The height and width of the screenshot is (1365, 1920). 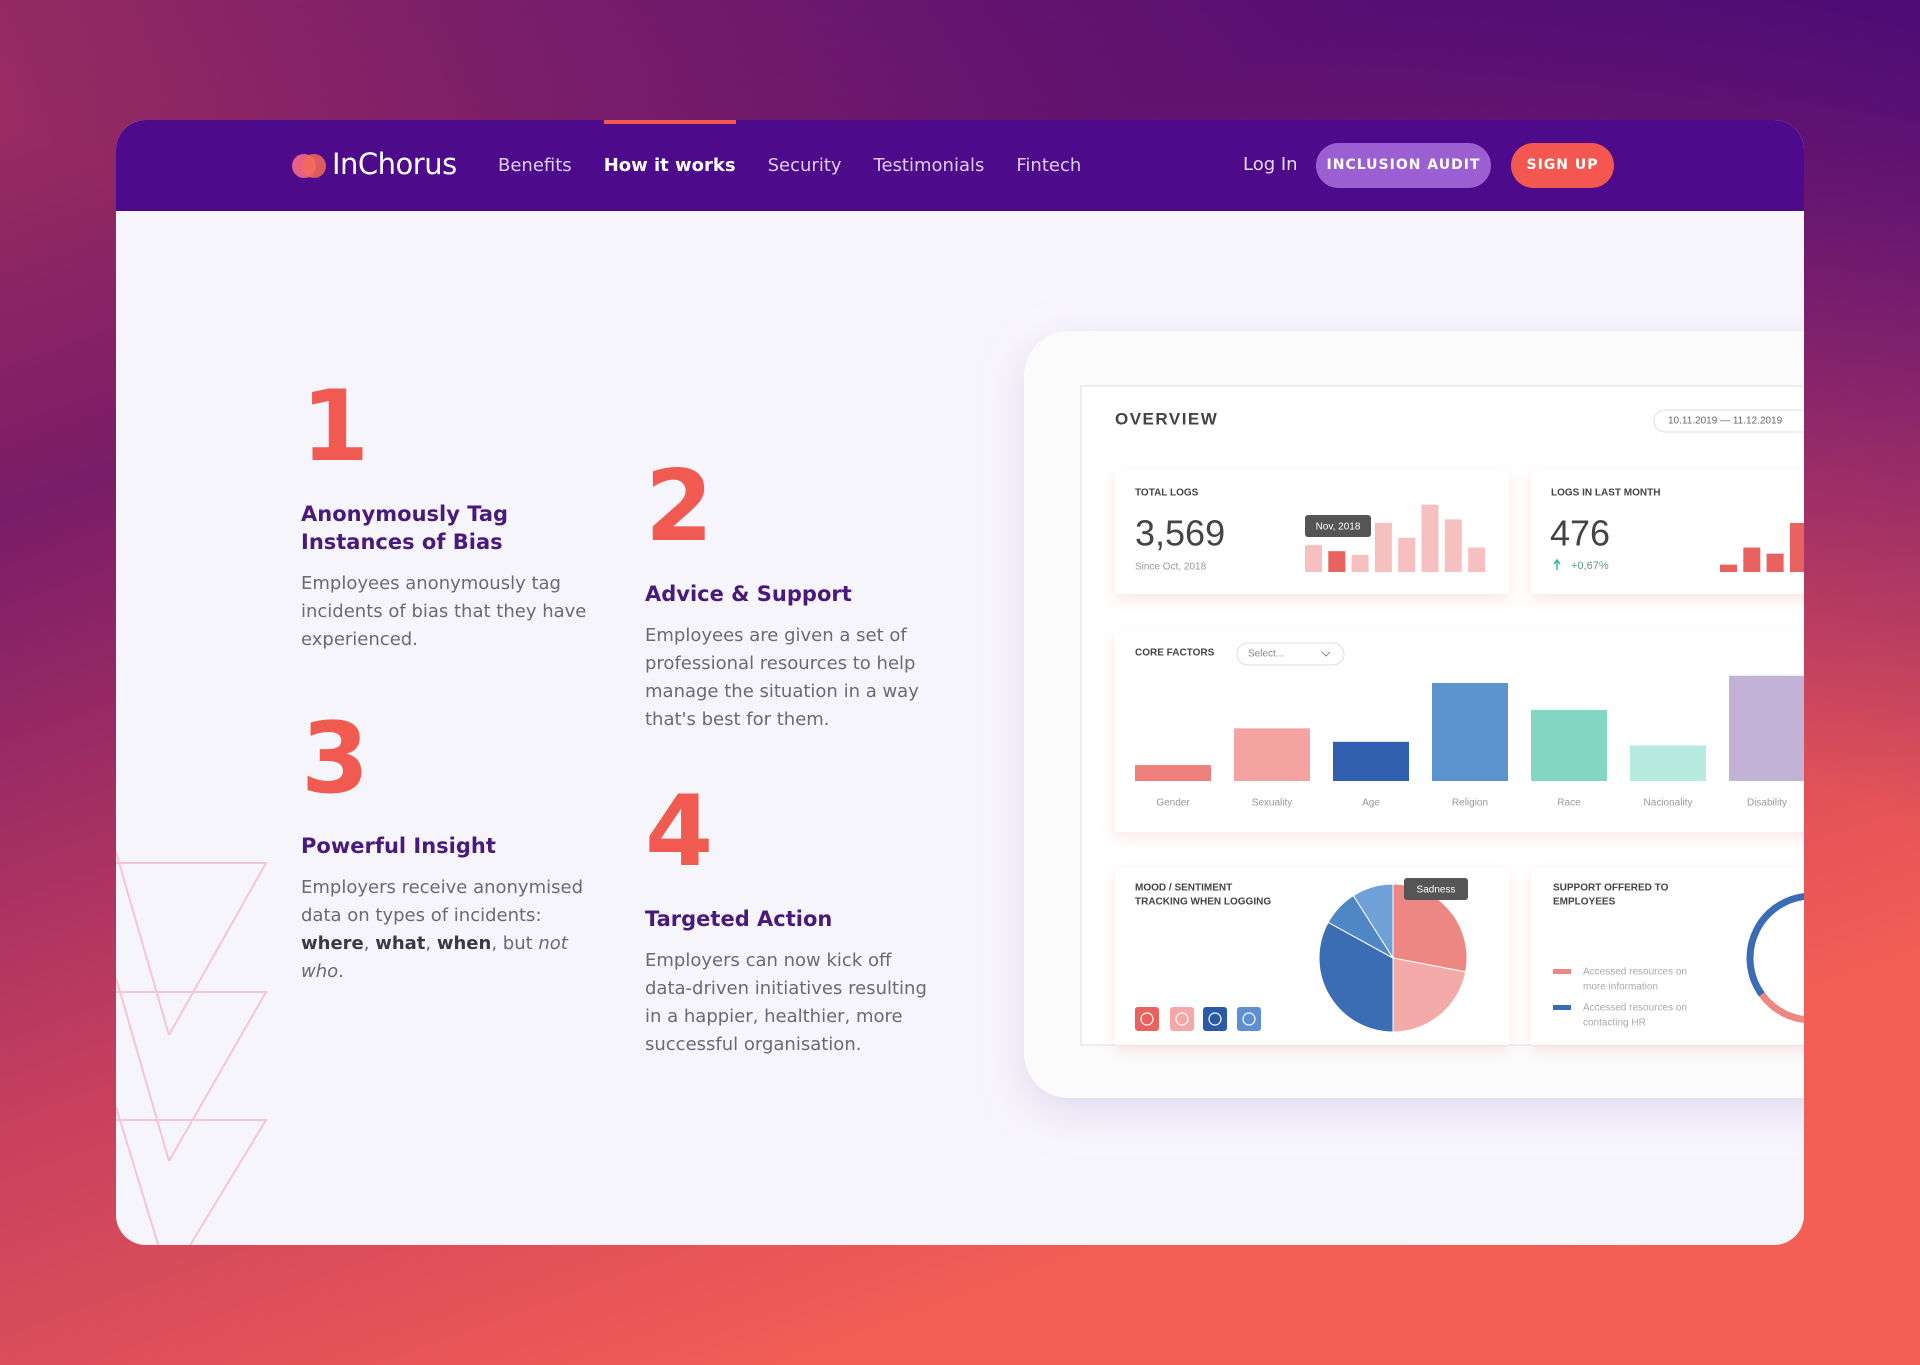 What do you see at coordinates (341, 971) in the screenshot?
I see `text-run: .` at bounding box center [341, 971].